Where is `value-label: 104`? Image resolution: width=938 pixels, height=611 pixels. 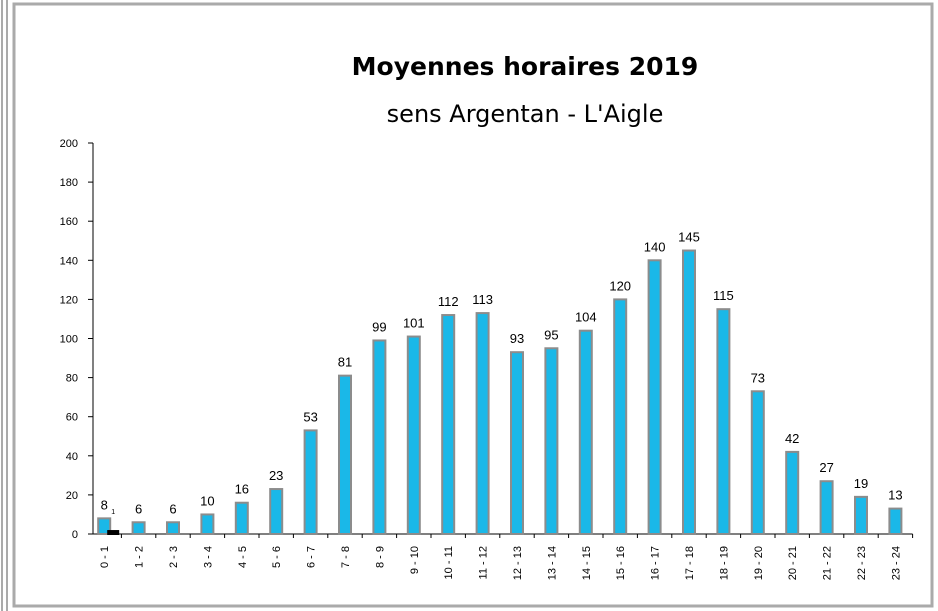 value-label: 104 is located at coordinates (586, 317).